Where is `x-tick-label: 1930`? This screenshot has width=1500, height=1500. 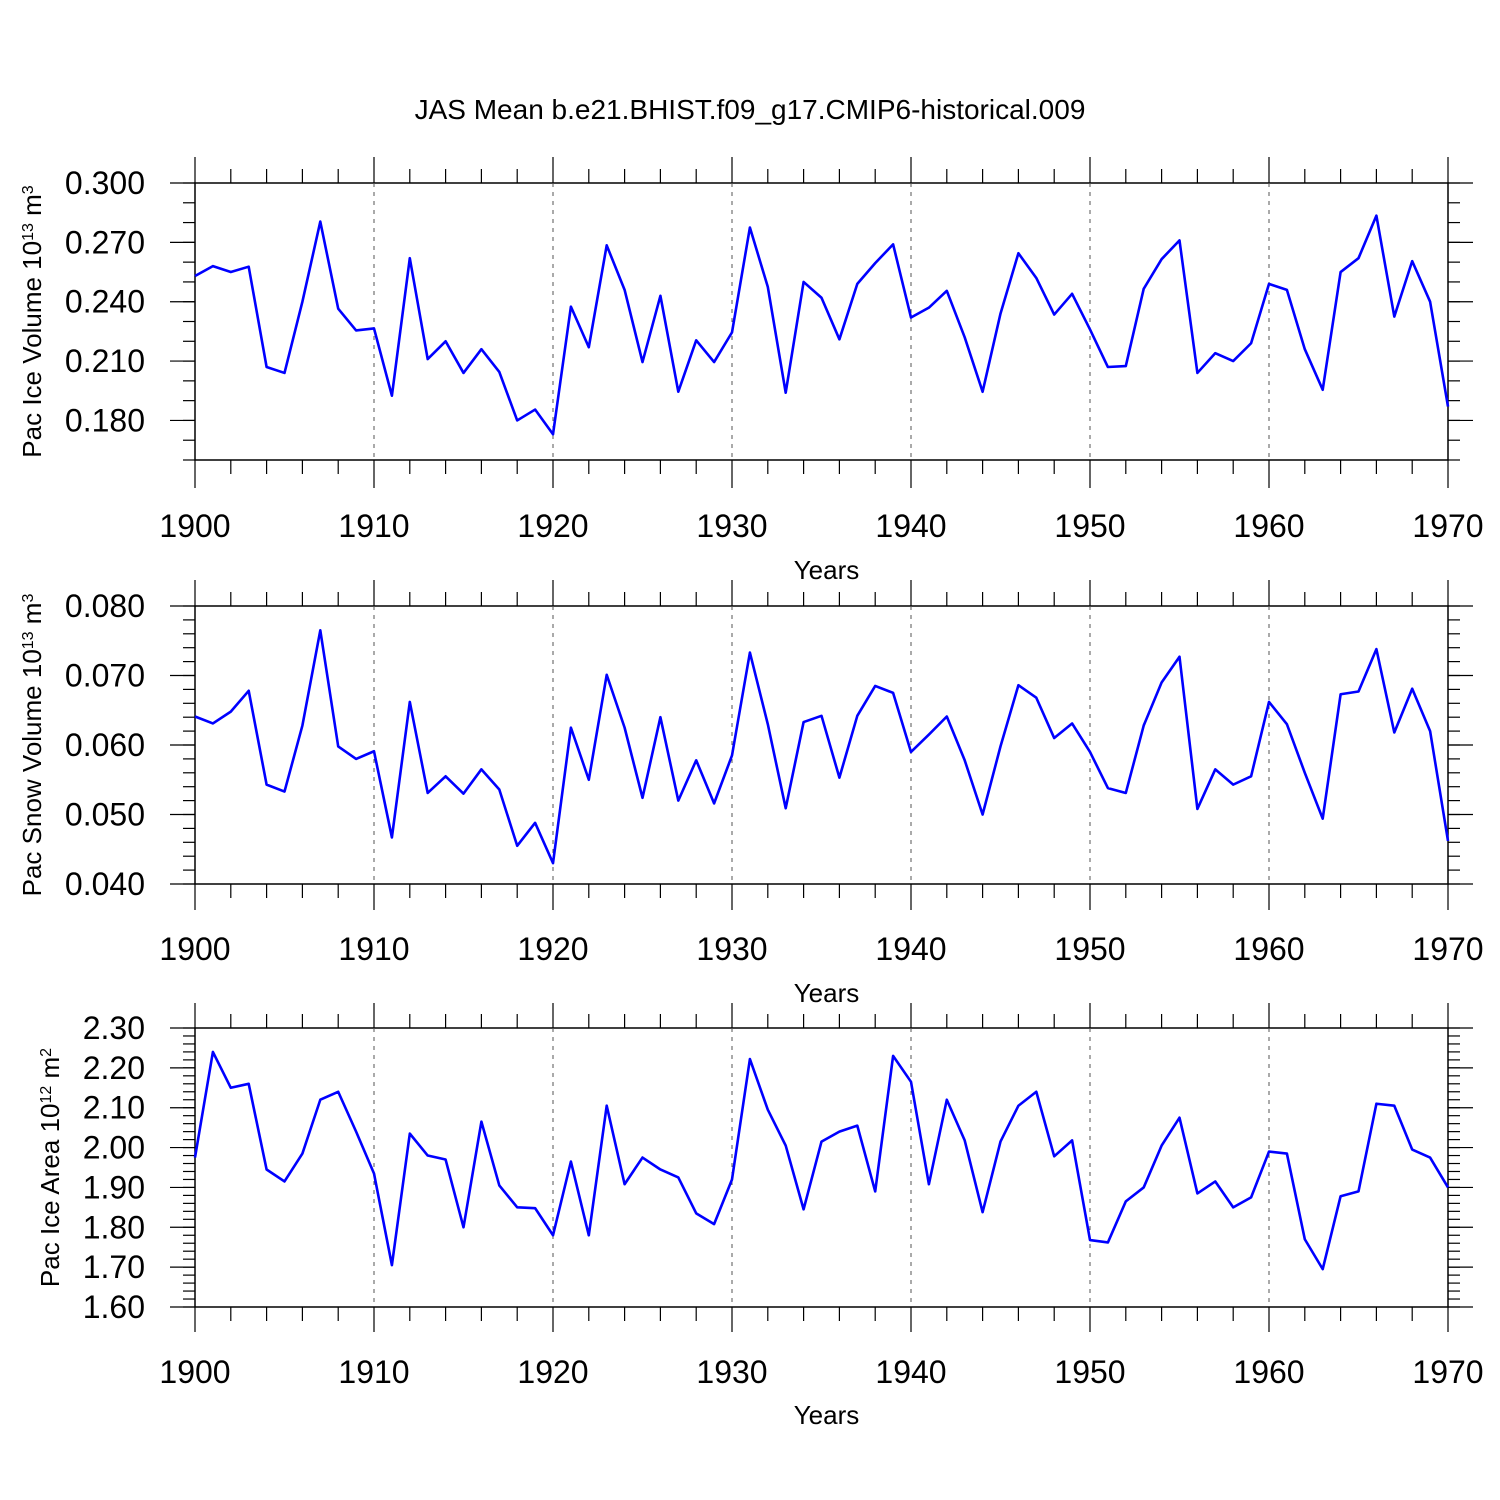 x-tick-label: 1930 is located at coordinates (731, 949).